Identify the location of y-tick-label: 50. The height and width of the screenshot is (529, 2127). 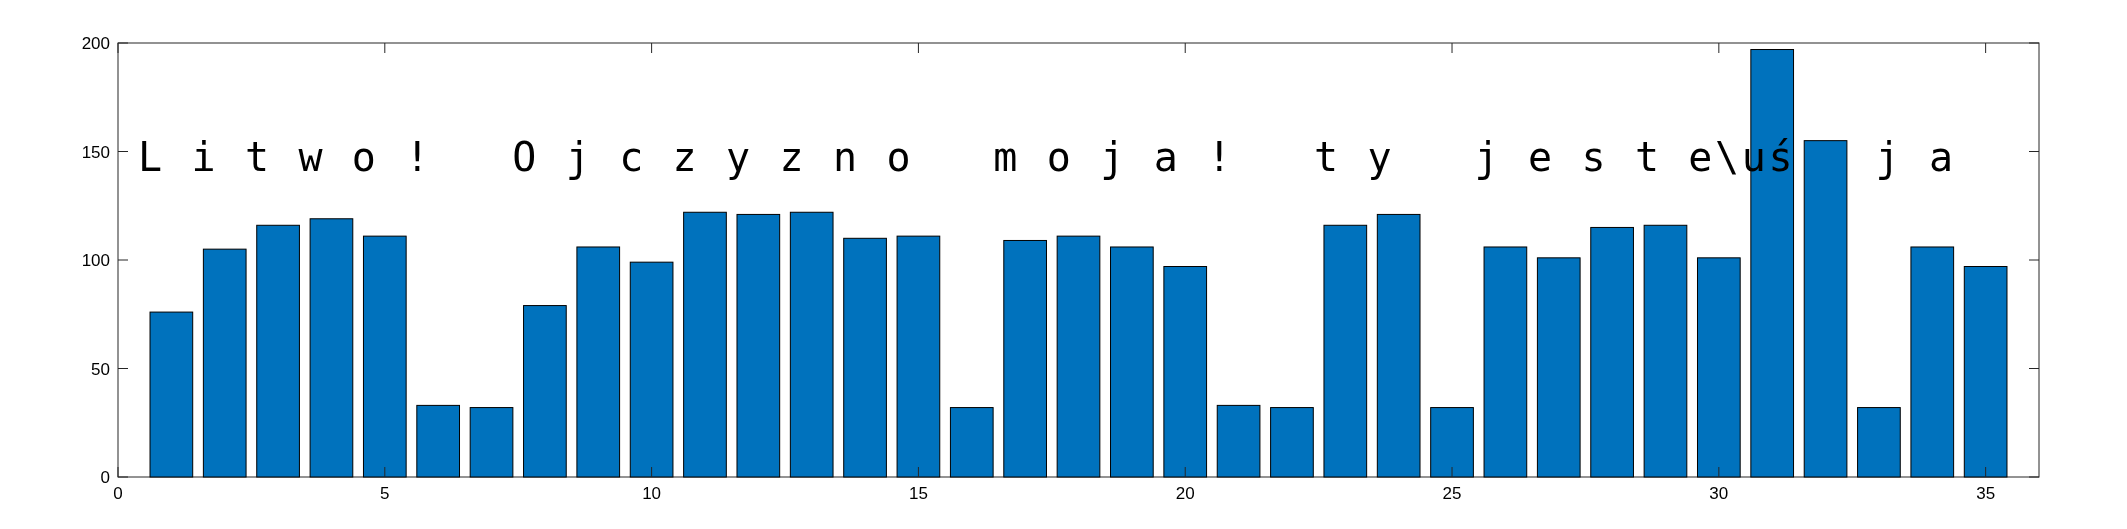
(100, 369).